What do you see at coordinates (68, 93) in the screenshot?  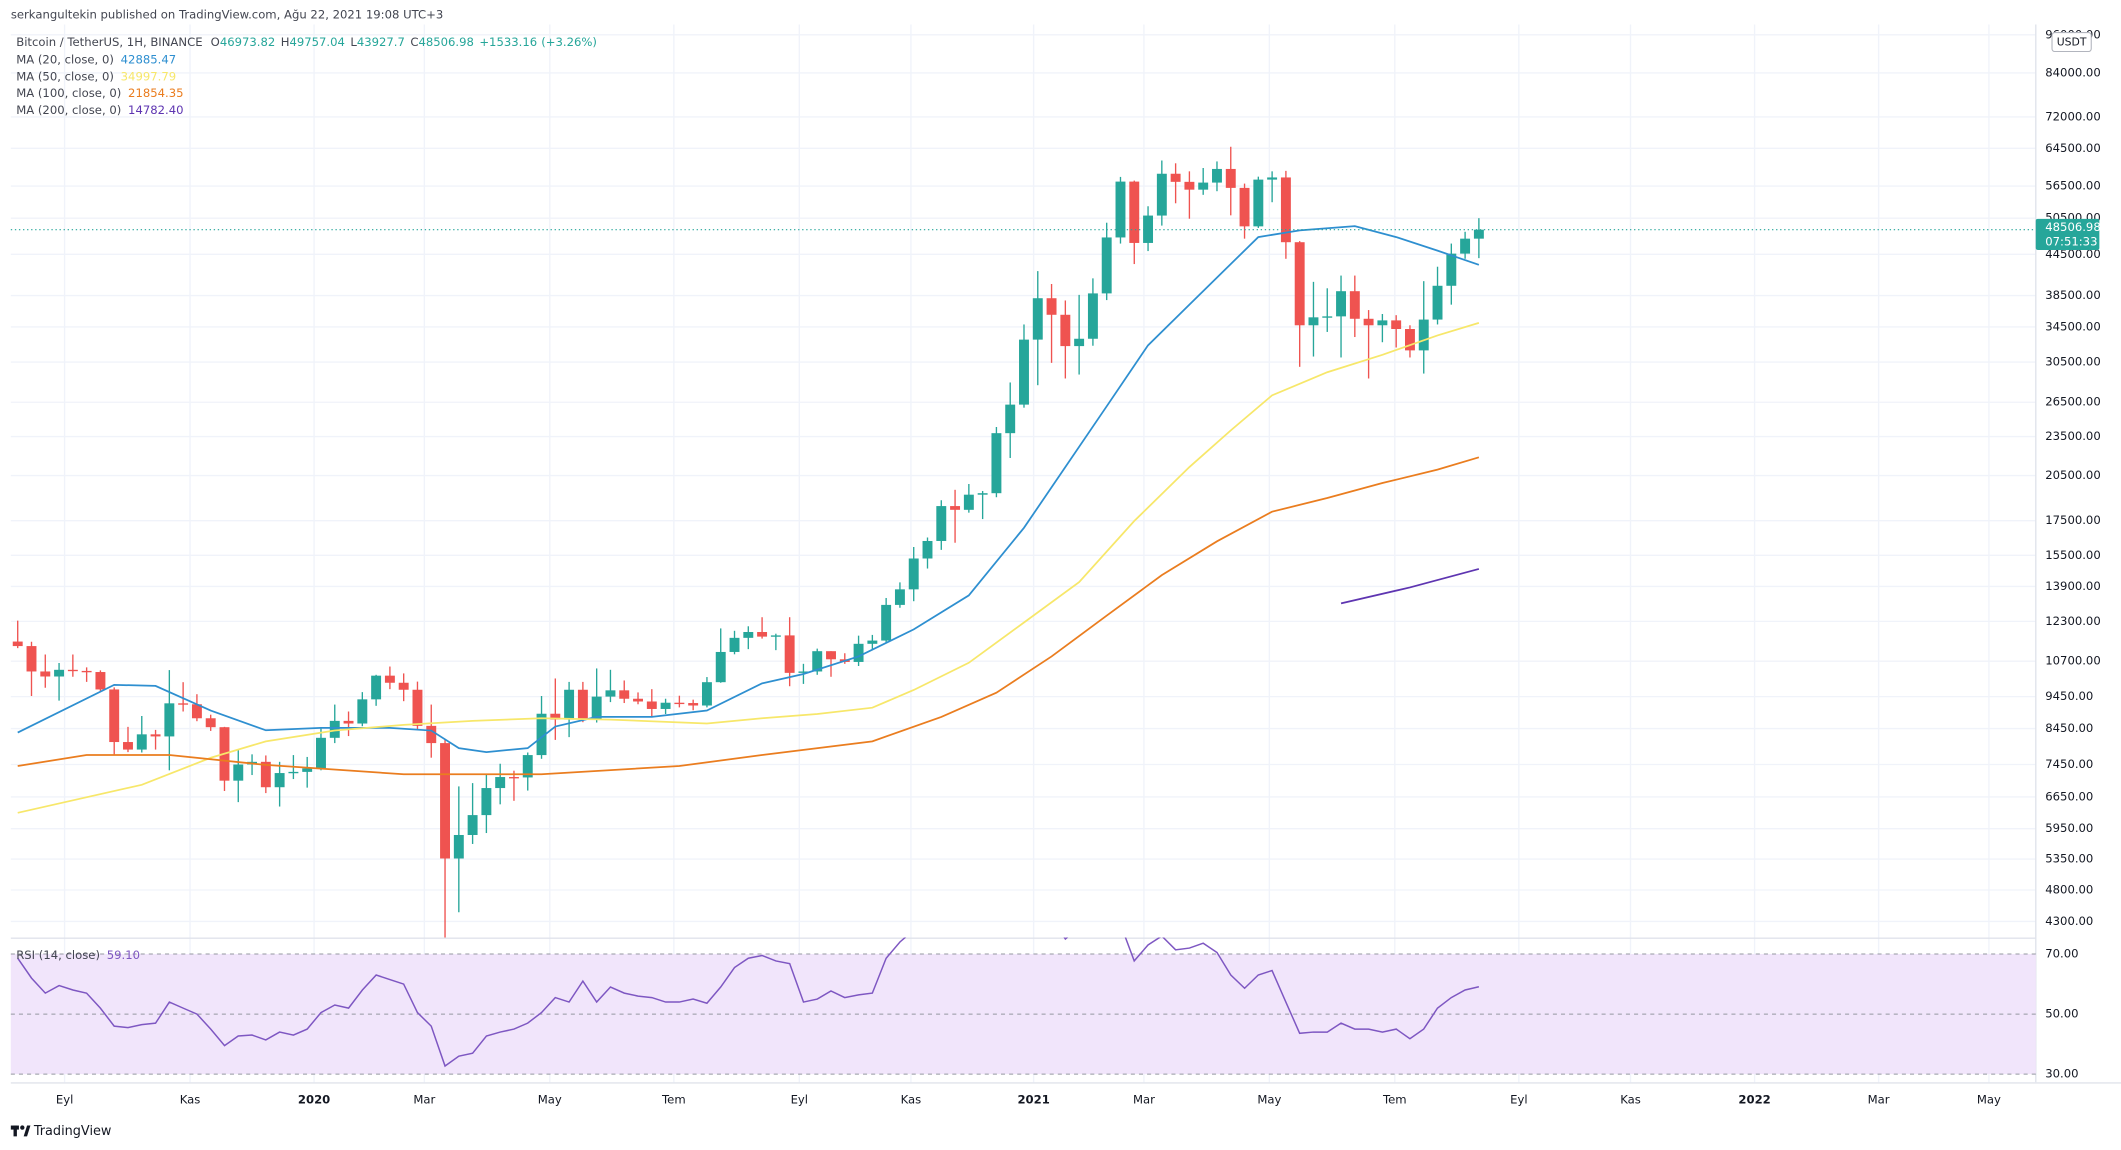 I see `legend-name: MA (100, close, 0)` at bounding box center [68, 93].